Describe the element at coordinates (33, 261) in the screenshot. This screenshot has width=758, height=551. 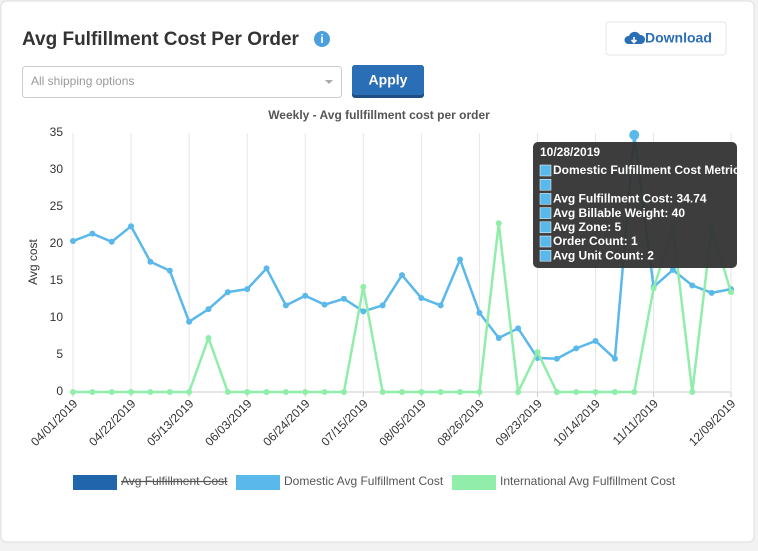
I see `y-axis-label: Avg cost` at that location.